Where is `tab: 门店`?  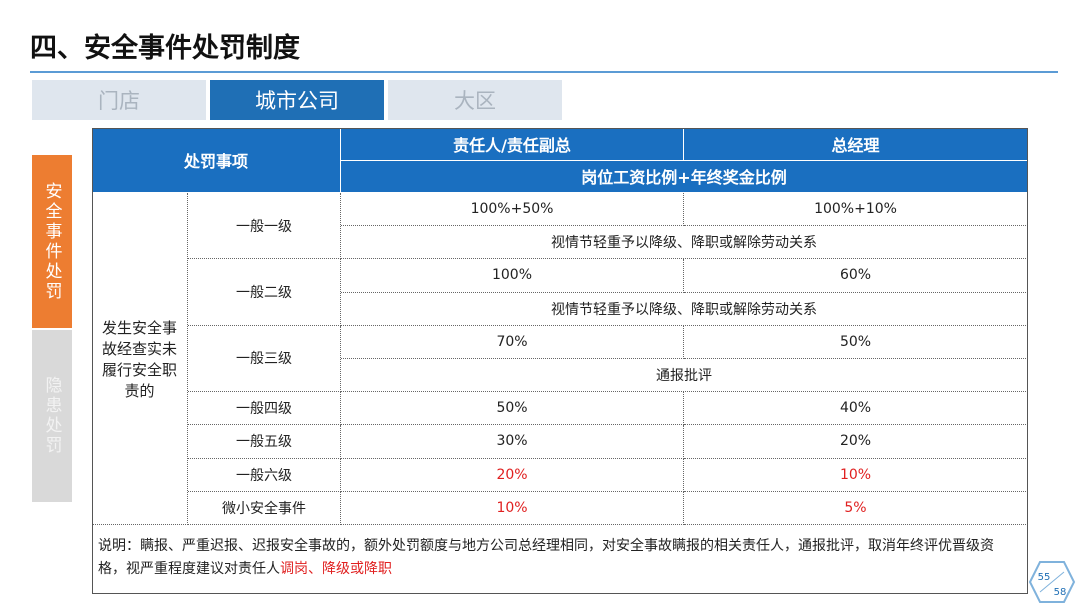 tab: 门店 is located at coordinates (119, 100).